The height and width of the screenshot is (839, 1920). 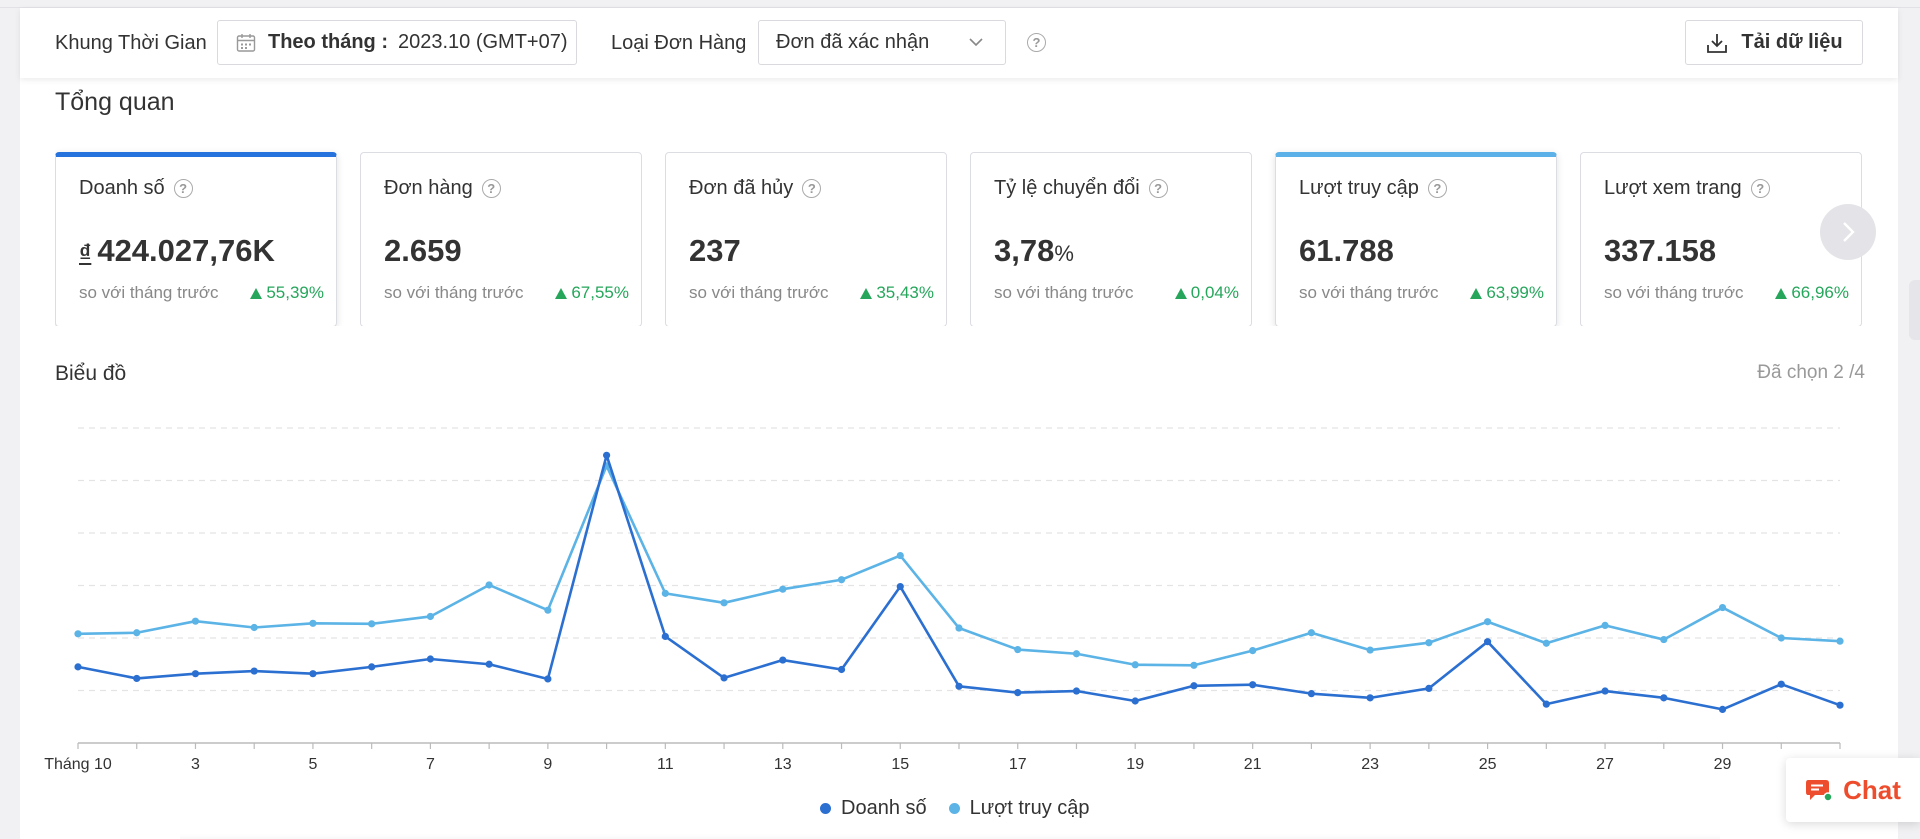 I want to click on overview-title: Tổng quan, so click(x=115, y=102).